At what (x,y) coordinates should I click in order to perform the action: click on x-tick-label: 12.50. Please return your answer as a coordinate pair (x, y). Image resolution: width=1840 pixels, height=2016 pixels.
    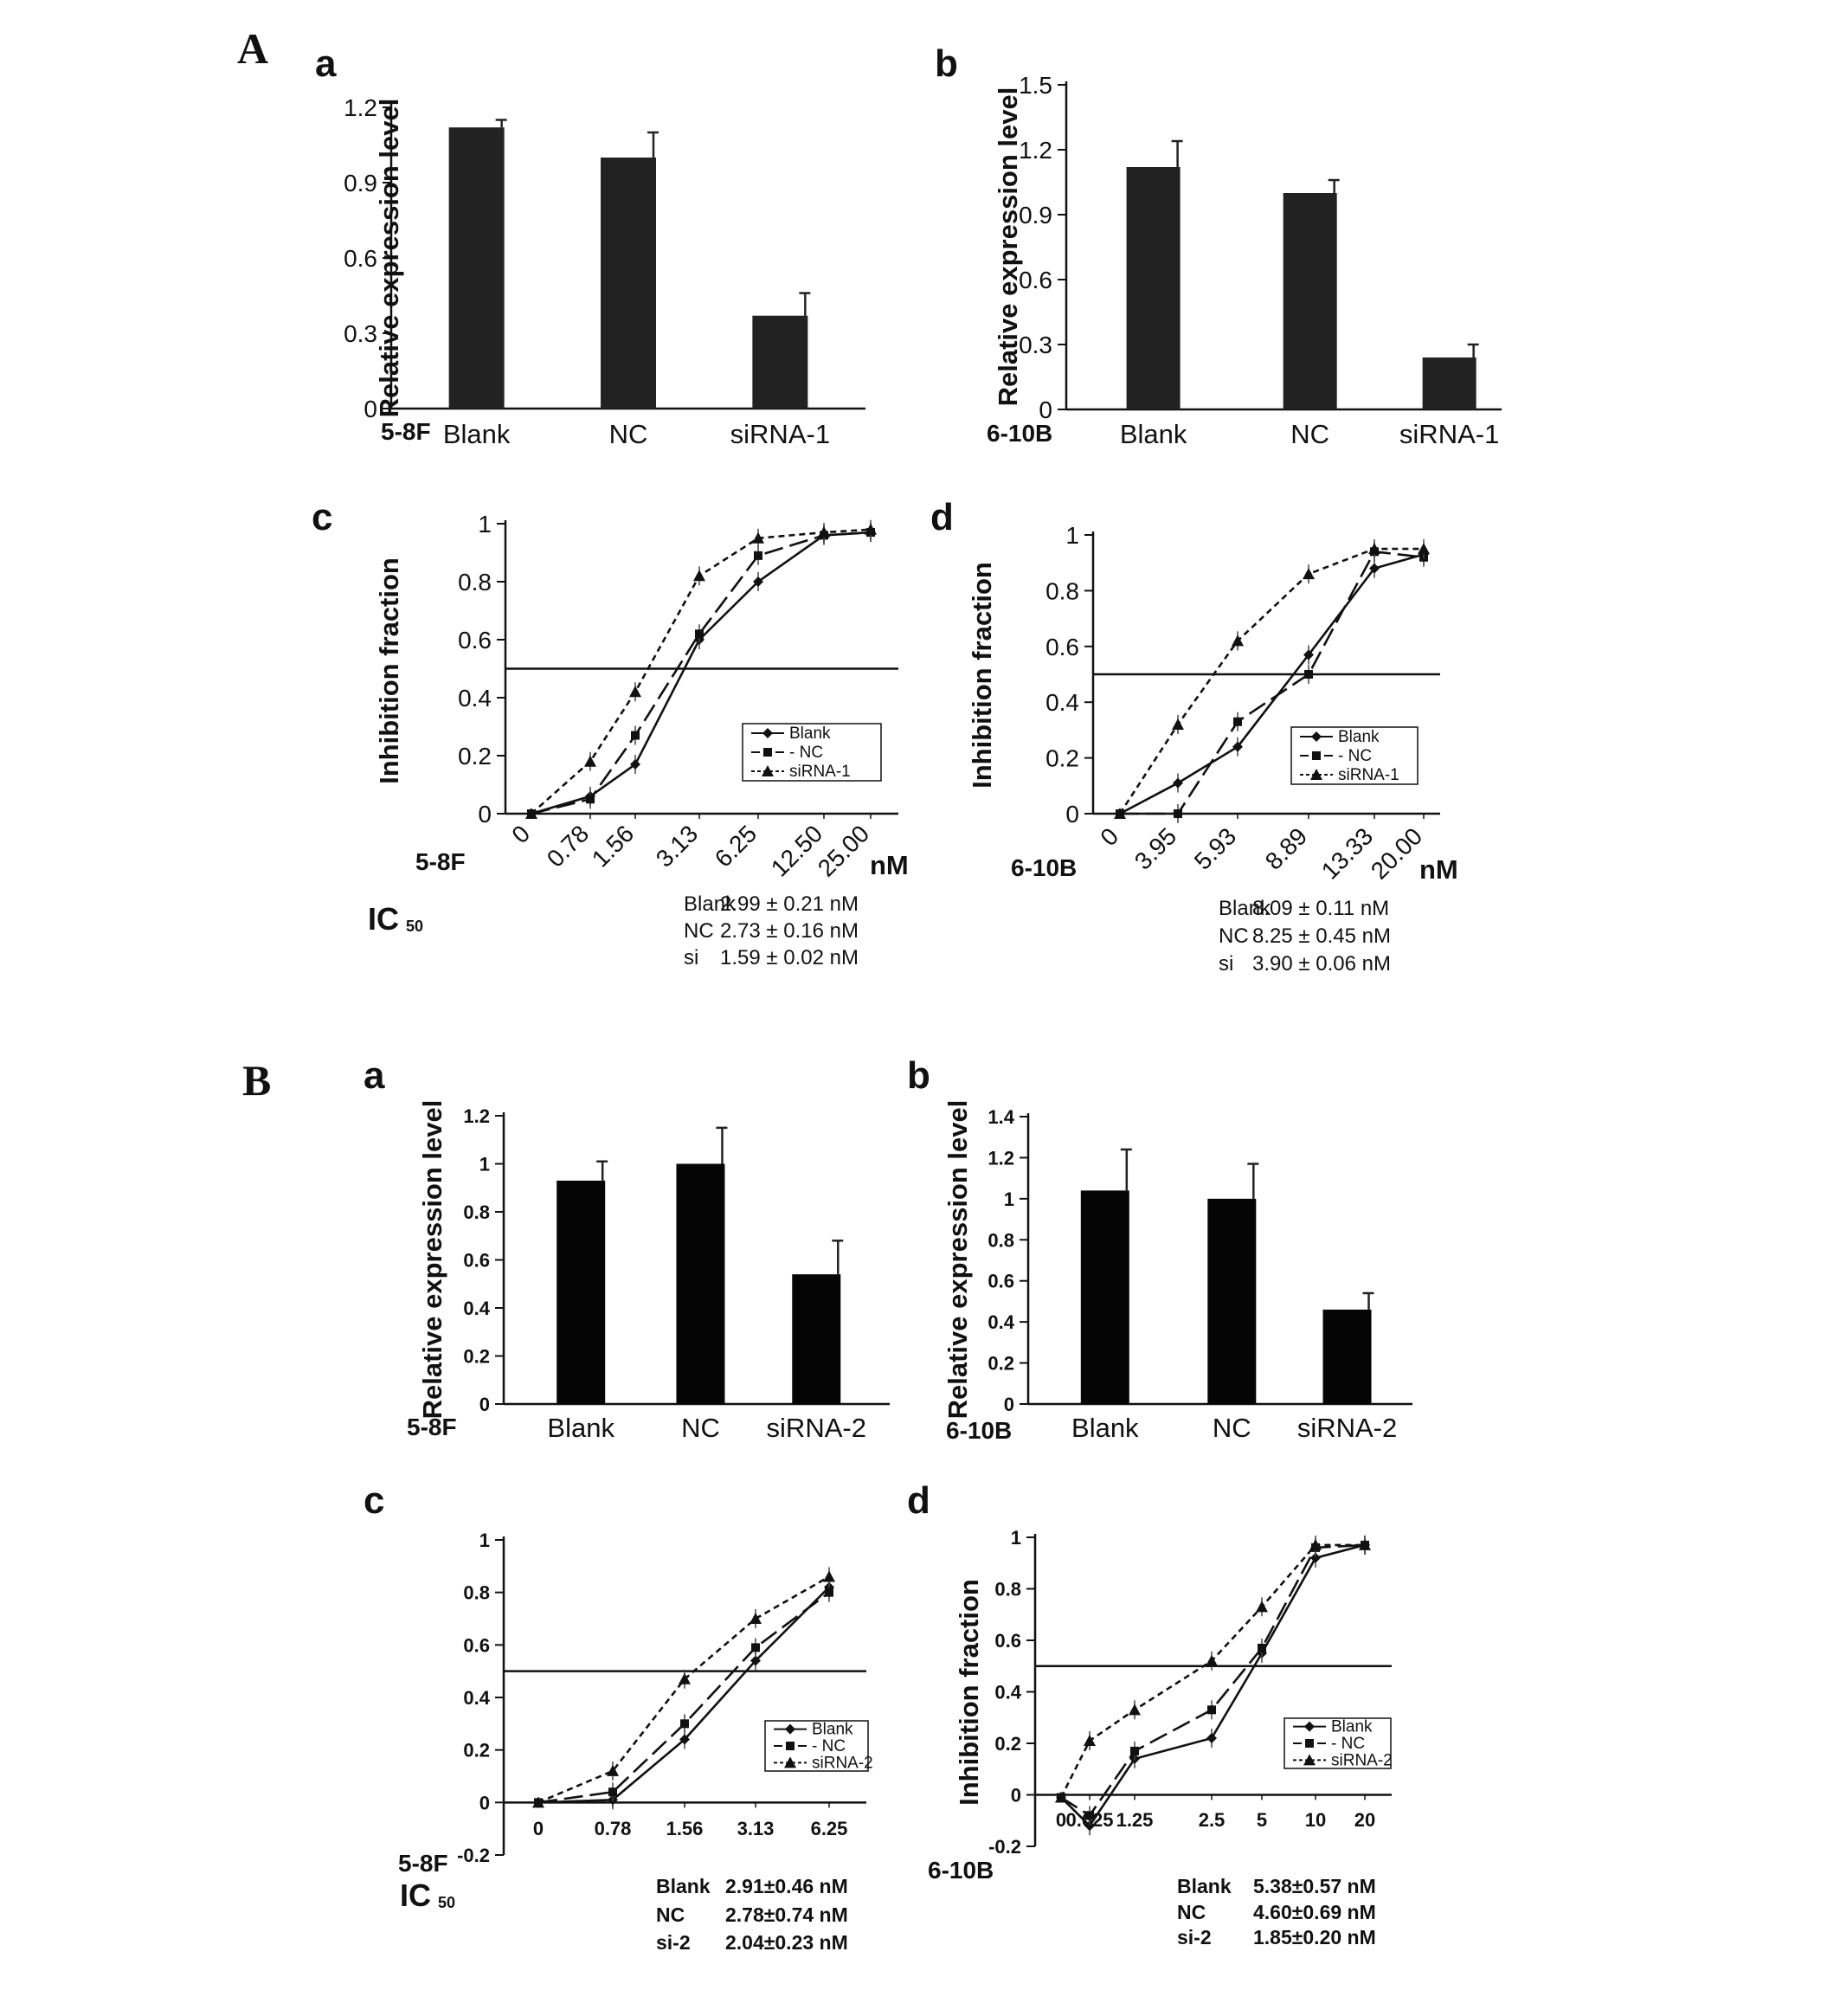
    Looking at the image, I should click on (796, 850).